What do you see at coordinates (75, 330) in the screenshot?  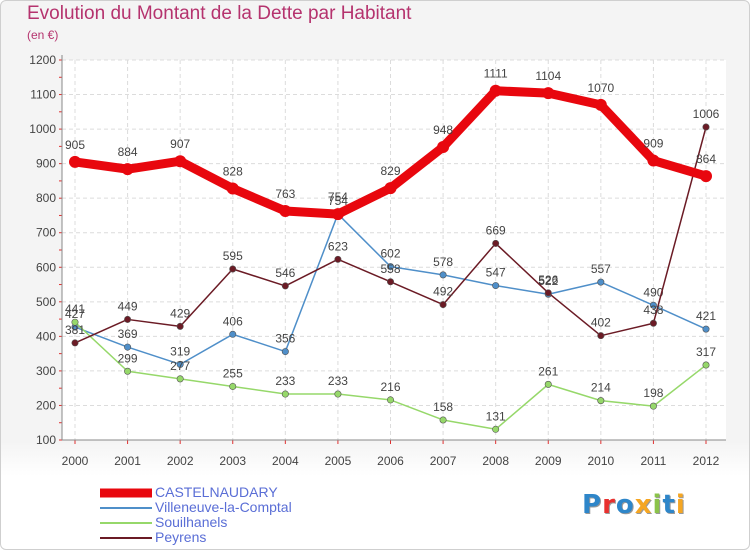 I see `data-label: 381` at bounding box center [75, 330].